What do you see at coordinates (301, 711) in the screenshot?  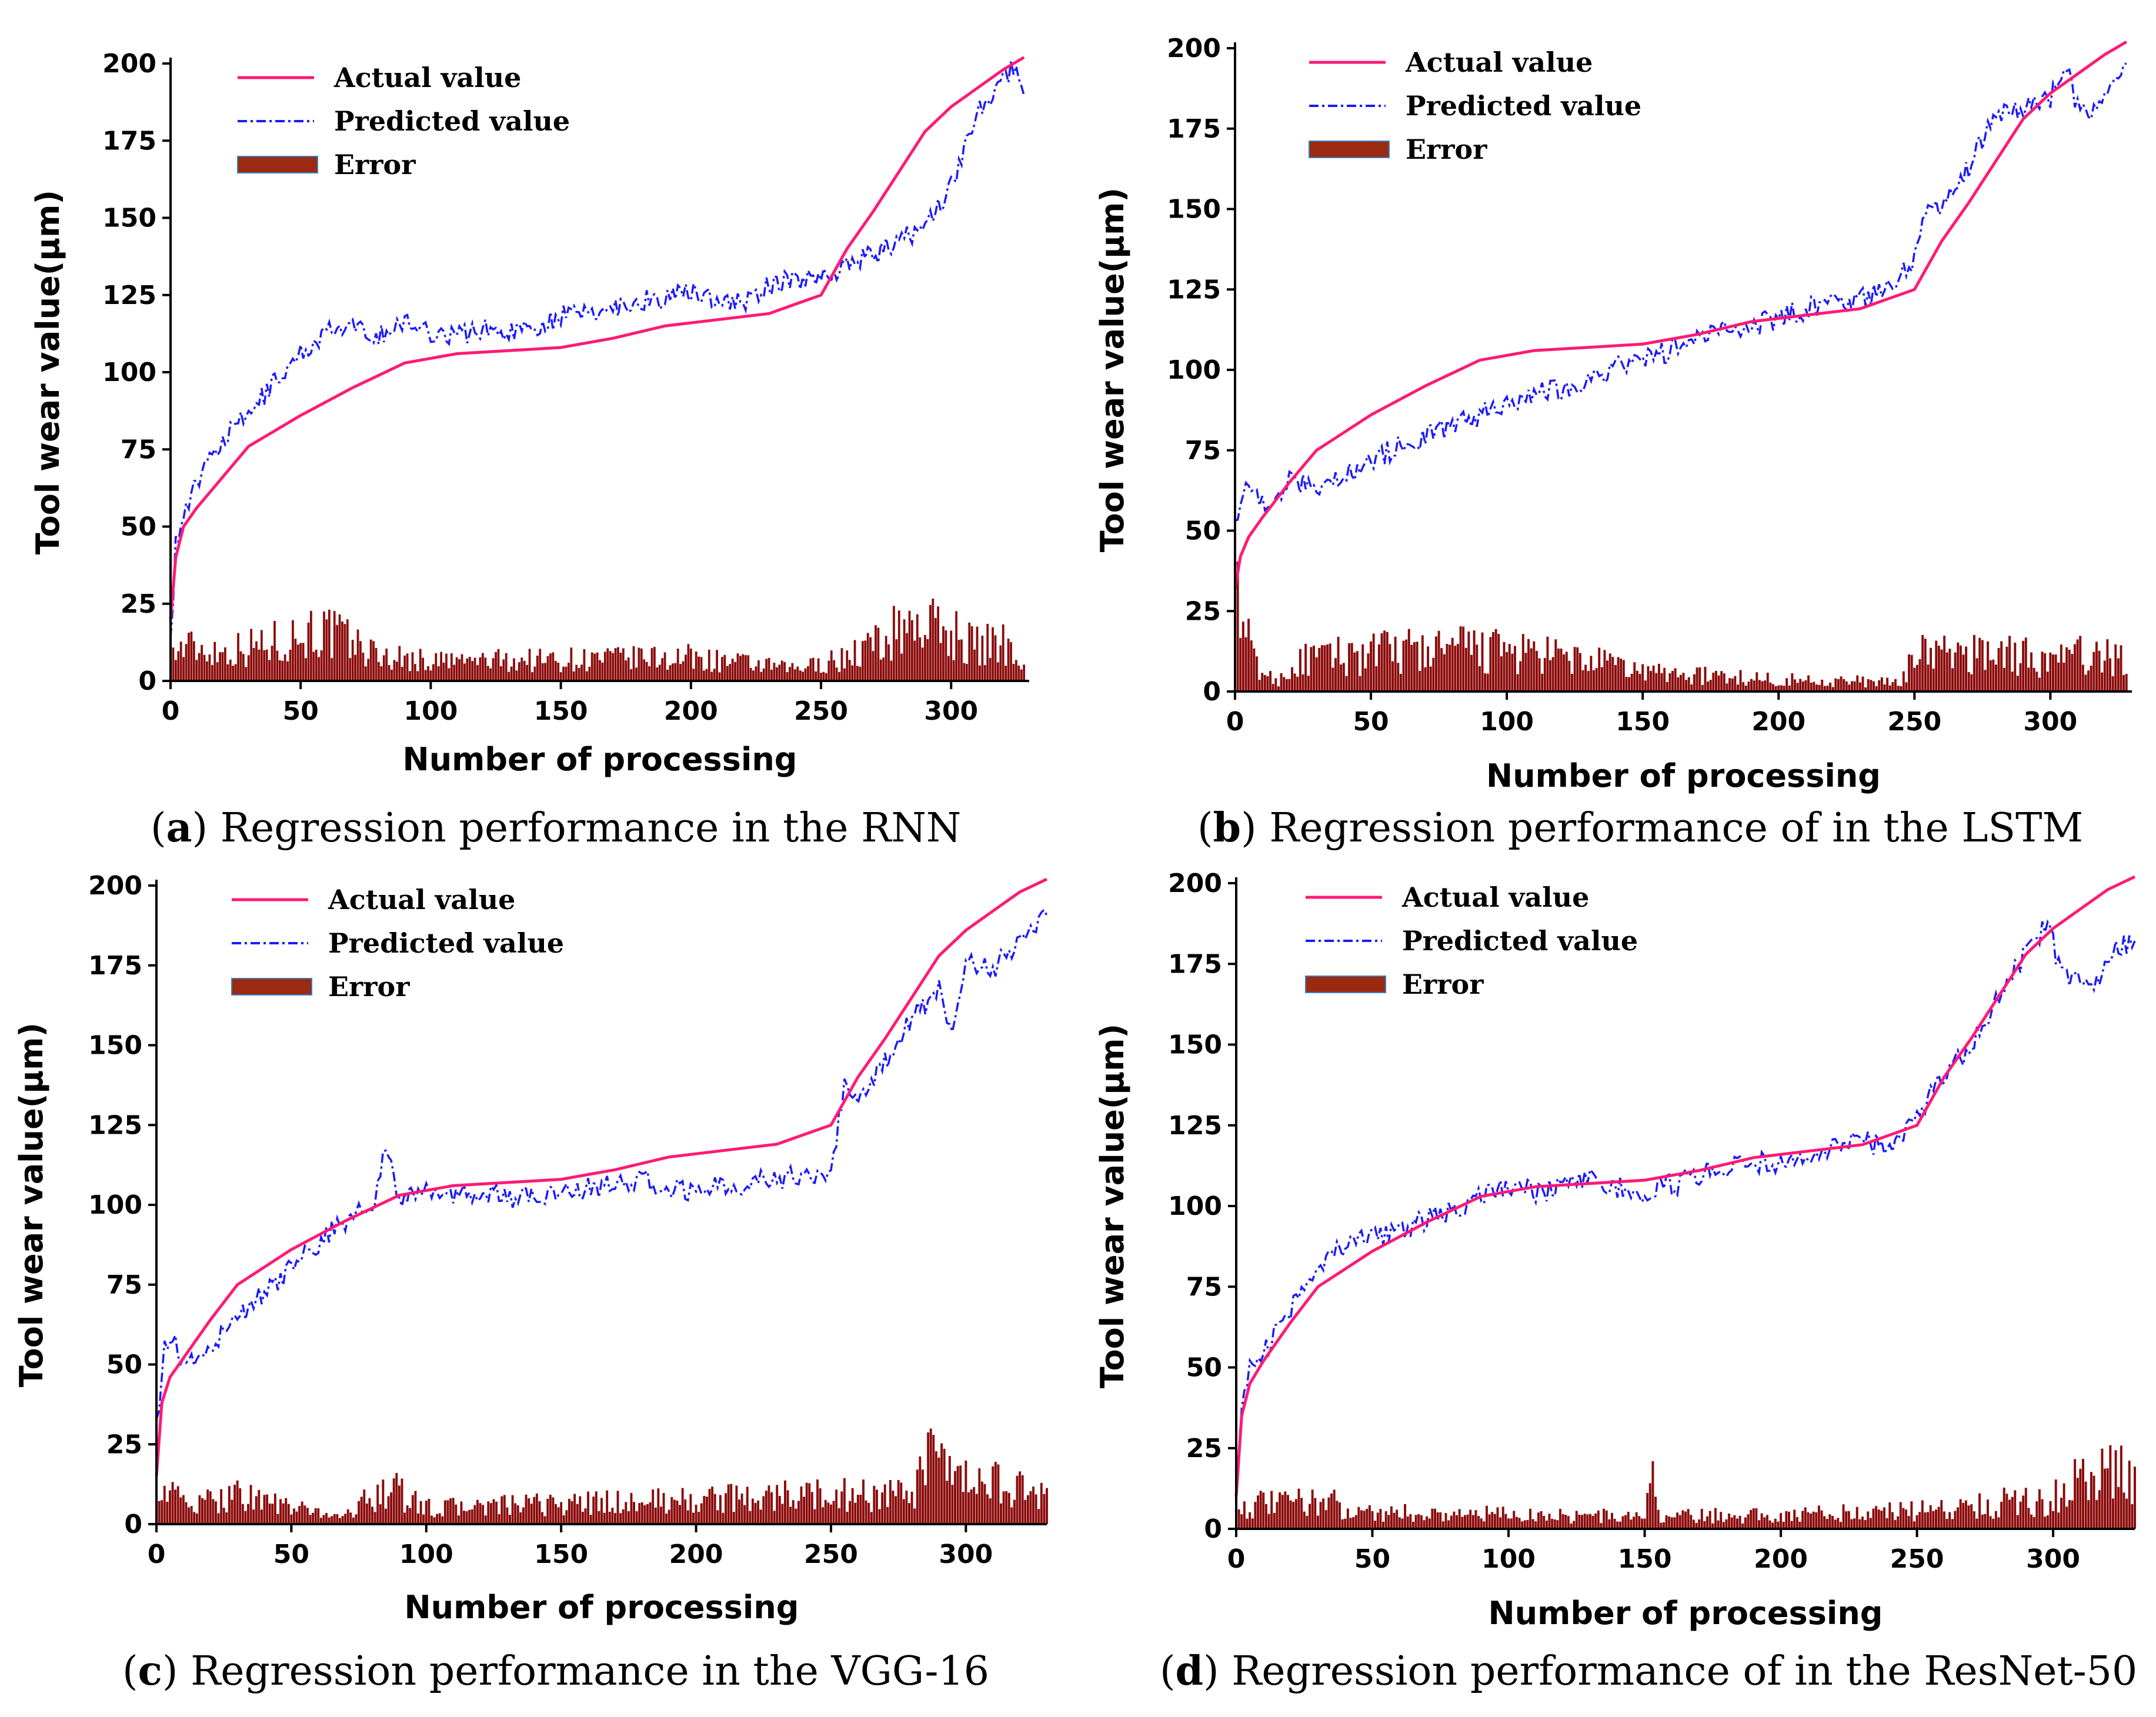 I see `x-tick-label: 50` at bounding box center [301, 711].